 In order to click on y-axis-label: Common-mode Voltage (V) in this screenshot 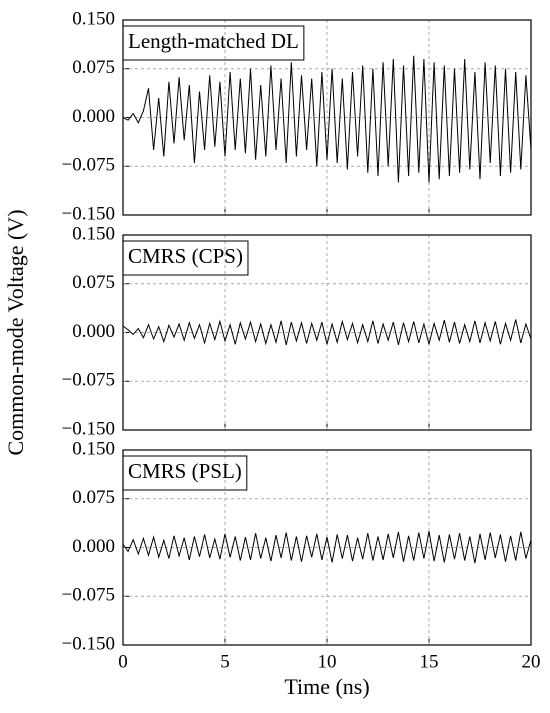, I will do `click(15, 332)`.